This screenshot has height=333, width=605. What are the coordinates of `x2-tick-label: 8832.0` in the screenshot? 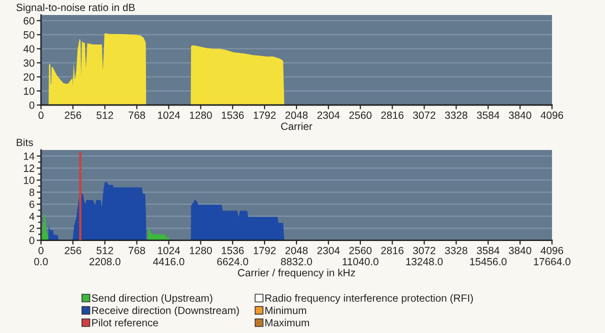 It's located at (296, 262).